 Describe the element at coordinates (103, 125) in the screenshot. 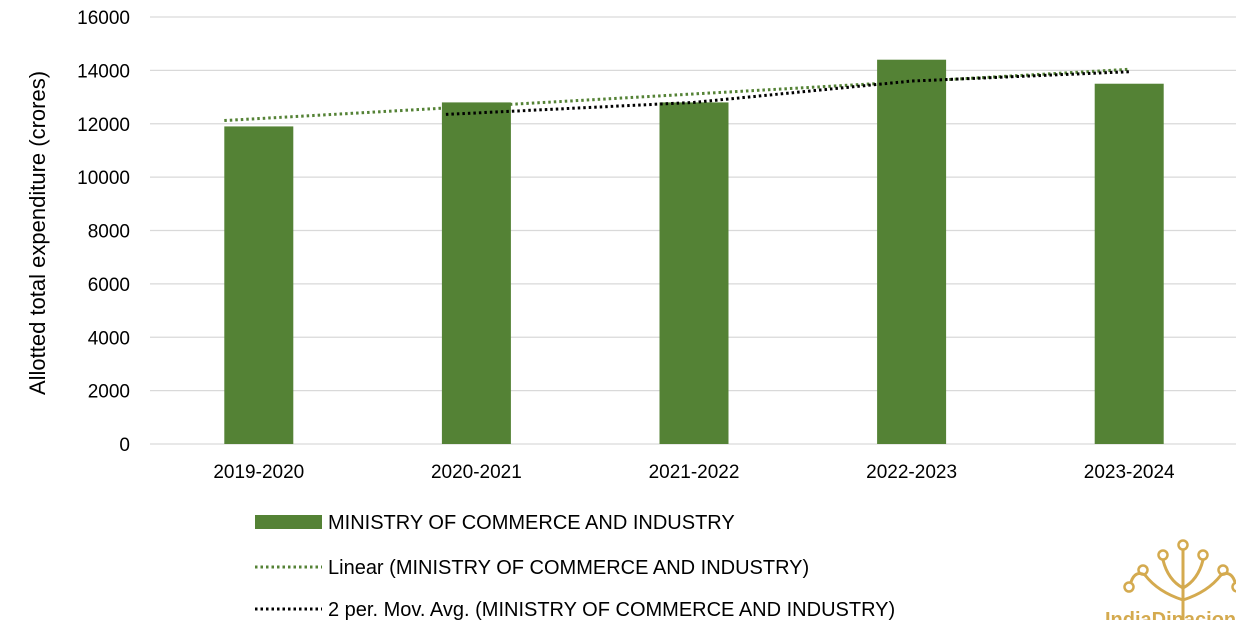

I see `y-tick-label: 12000` at that location.